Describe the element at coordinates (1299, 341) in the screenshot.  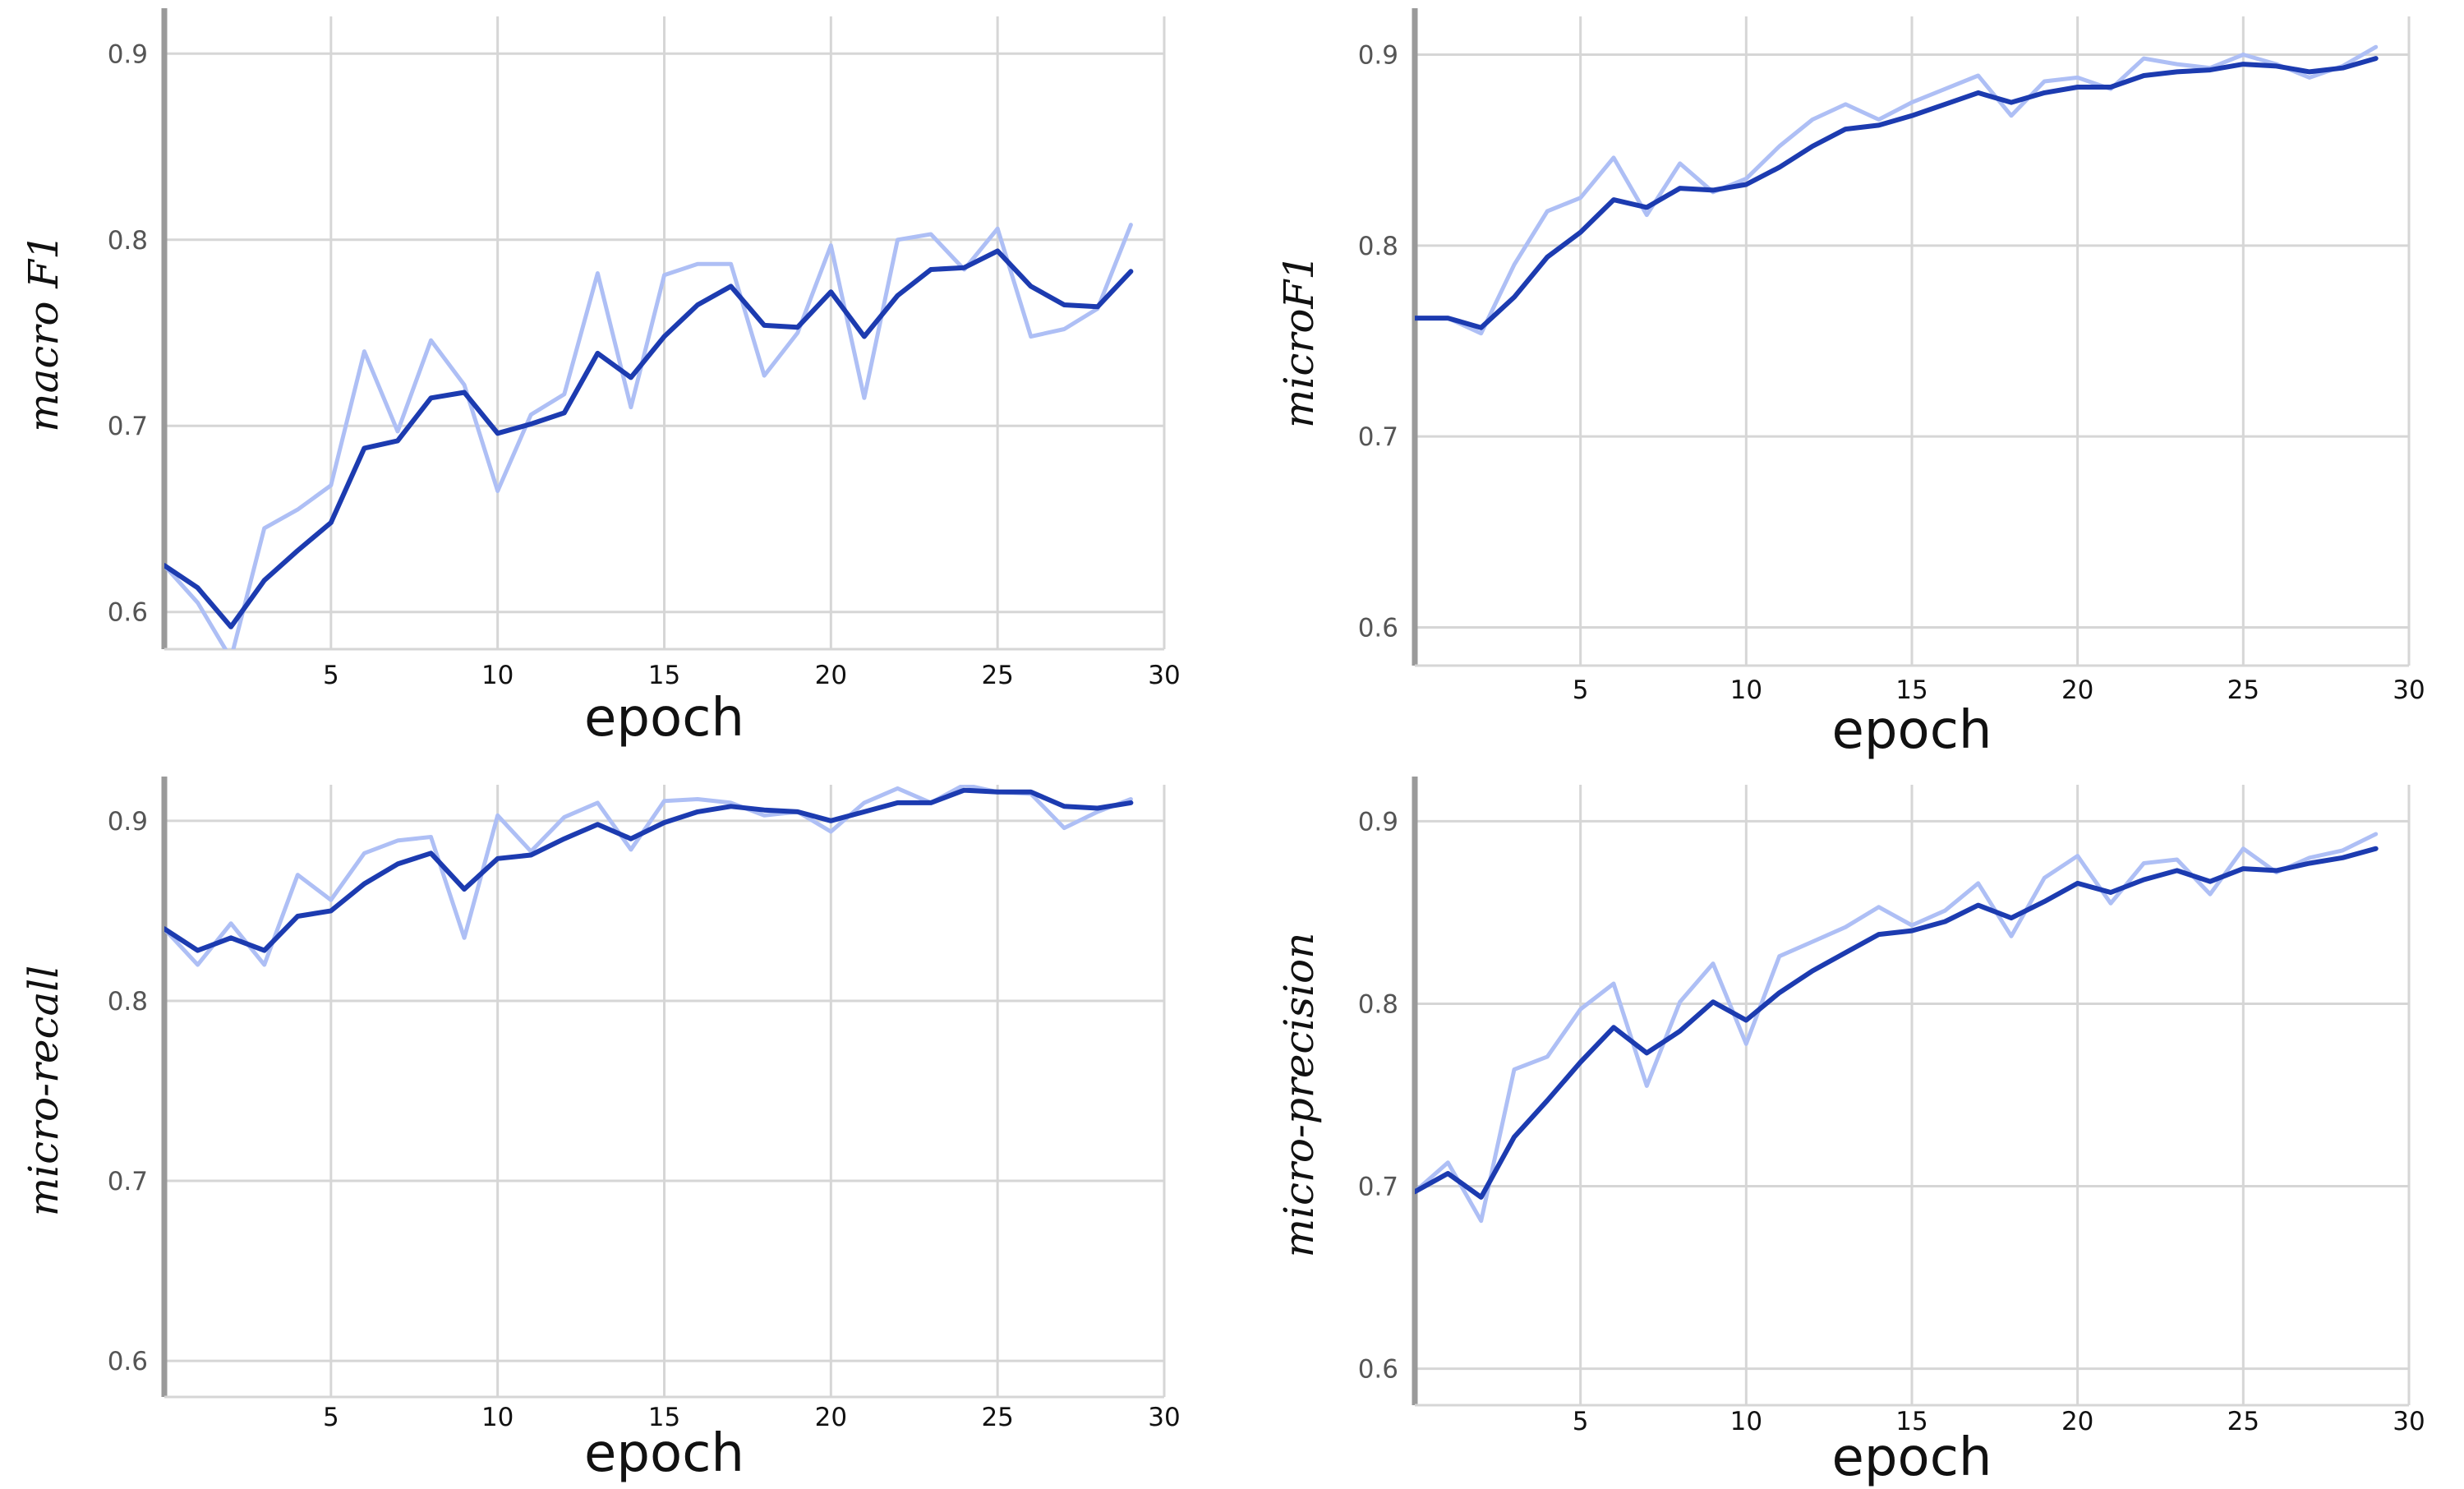
I see `y-axis-label: microF1` at that location.